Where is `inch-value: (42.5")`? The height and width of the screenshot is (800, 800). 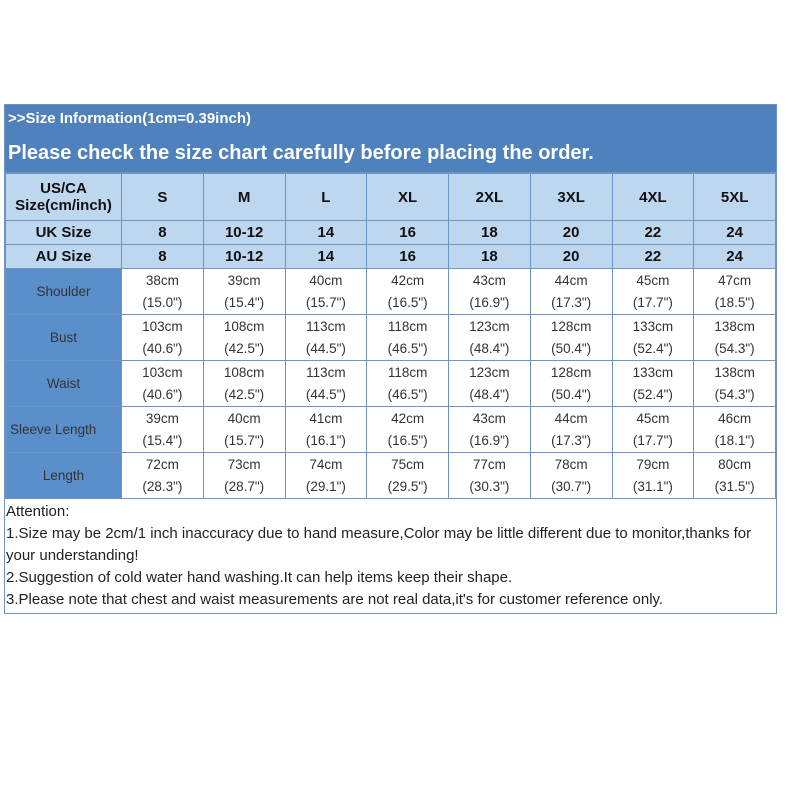 inch-value: (42.5") is located at coordinates (244, 394).